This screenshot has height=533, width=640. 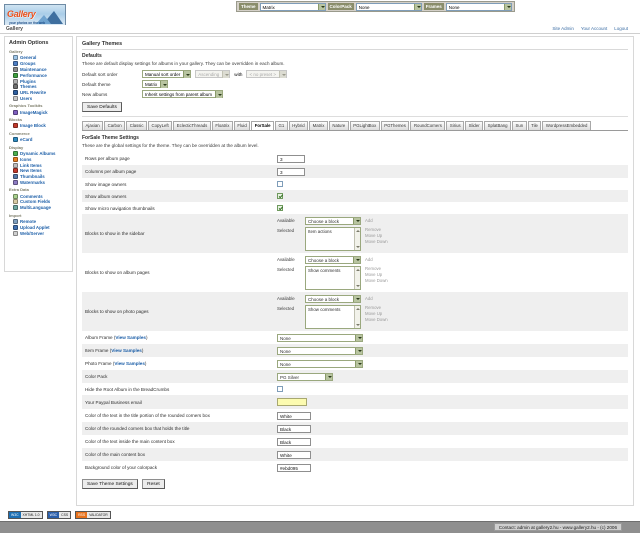 What do you see at coordinates (266, 74) in the screenshot?
I see `sort-preset-select: < no preset >` at bounding box center [266, 74].